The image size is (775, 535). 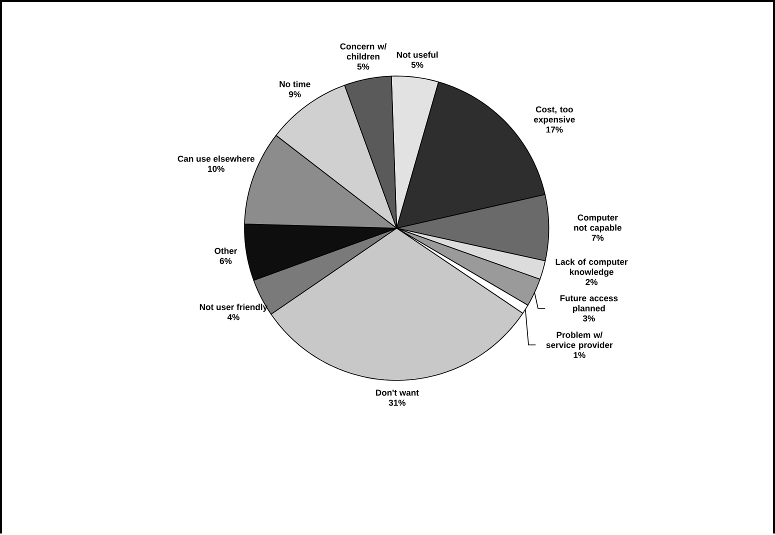 I want to click on slice-label: Problem w/ service provider, so click(x=579, y=341).